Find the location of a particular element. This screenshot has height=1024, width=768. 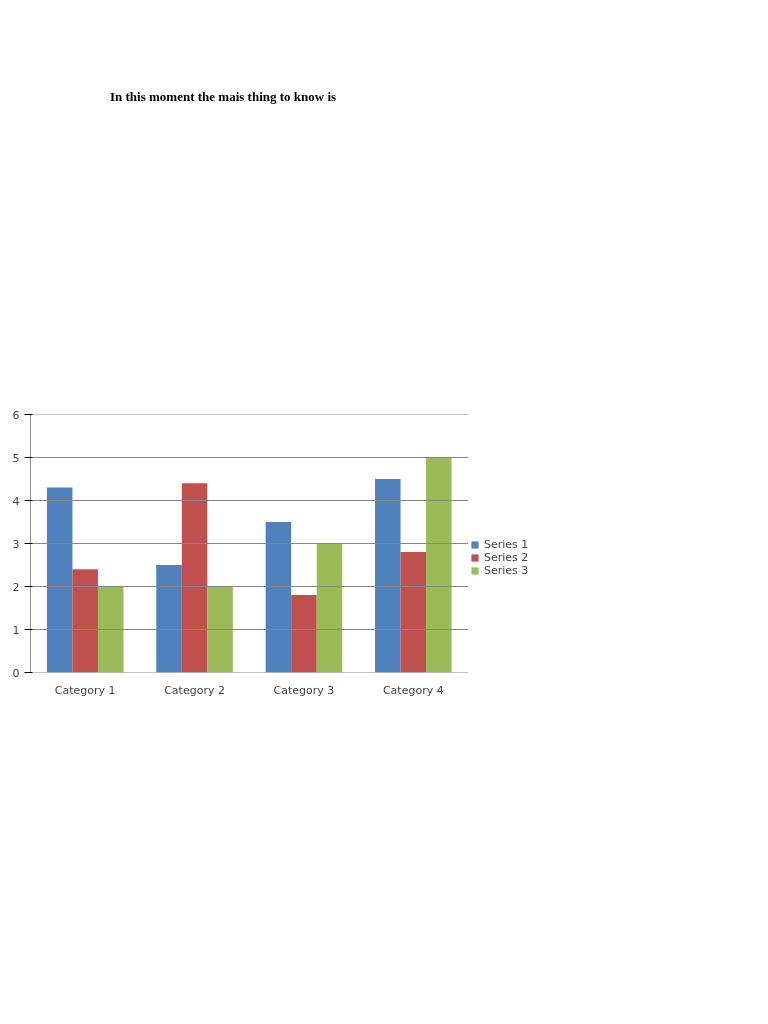

y-tick-label: 1 is located at coordinates (16, 630).